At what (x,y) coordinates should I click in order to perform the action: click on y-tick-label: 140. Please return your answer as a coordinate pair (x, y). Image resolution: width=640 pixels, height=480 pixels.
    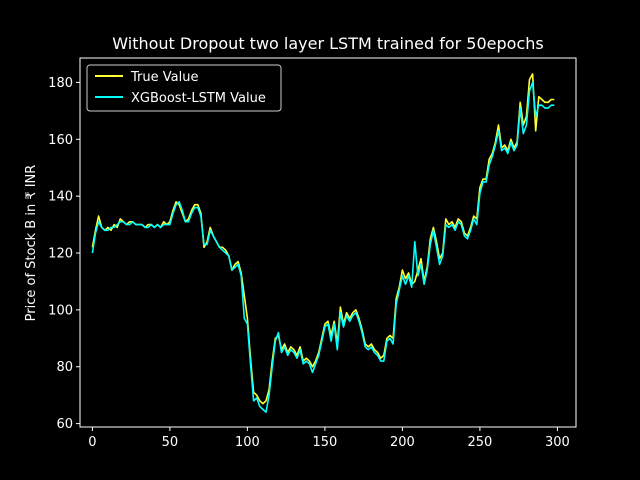
    Looking at the image, I should click on (60, 197).